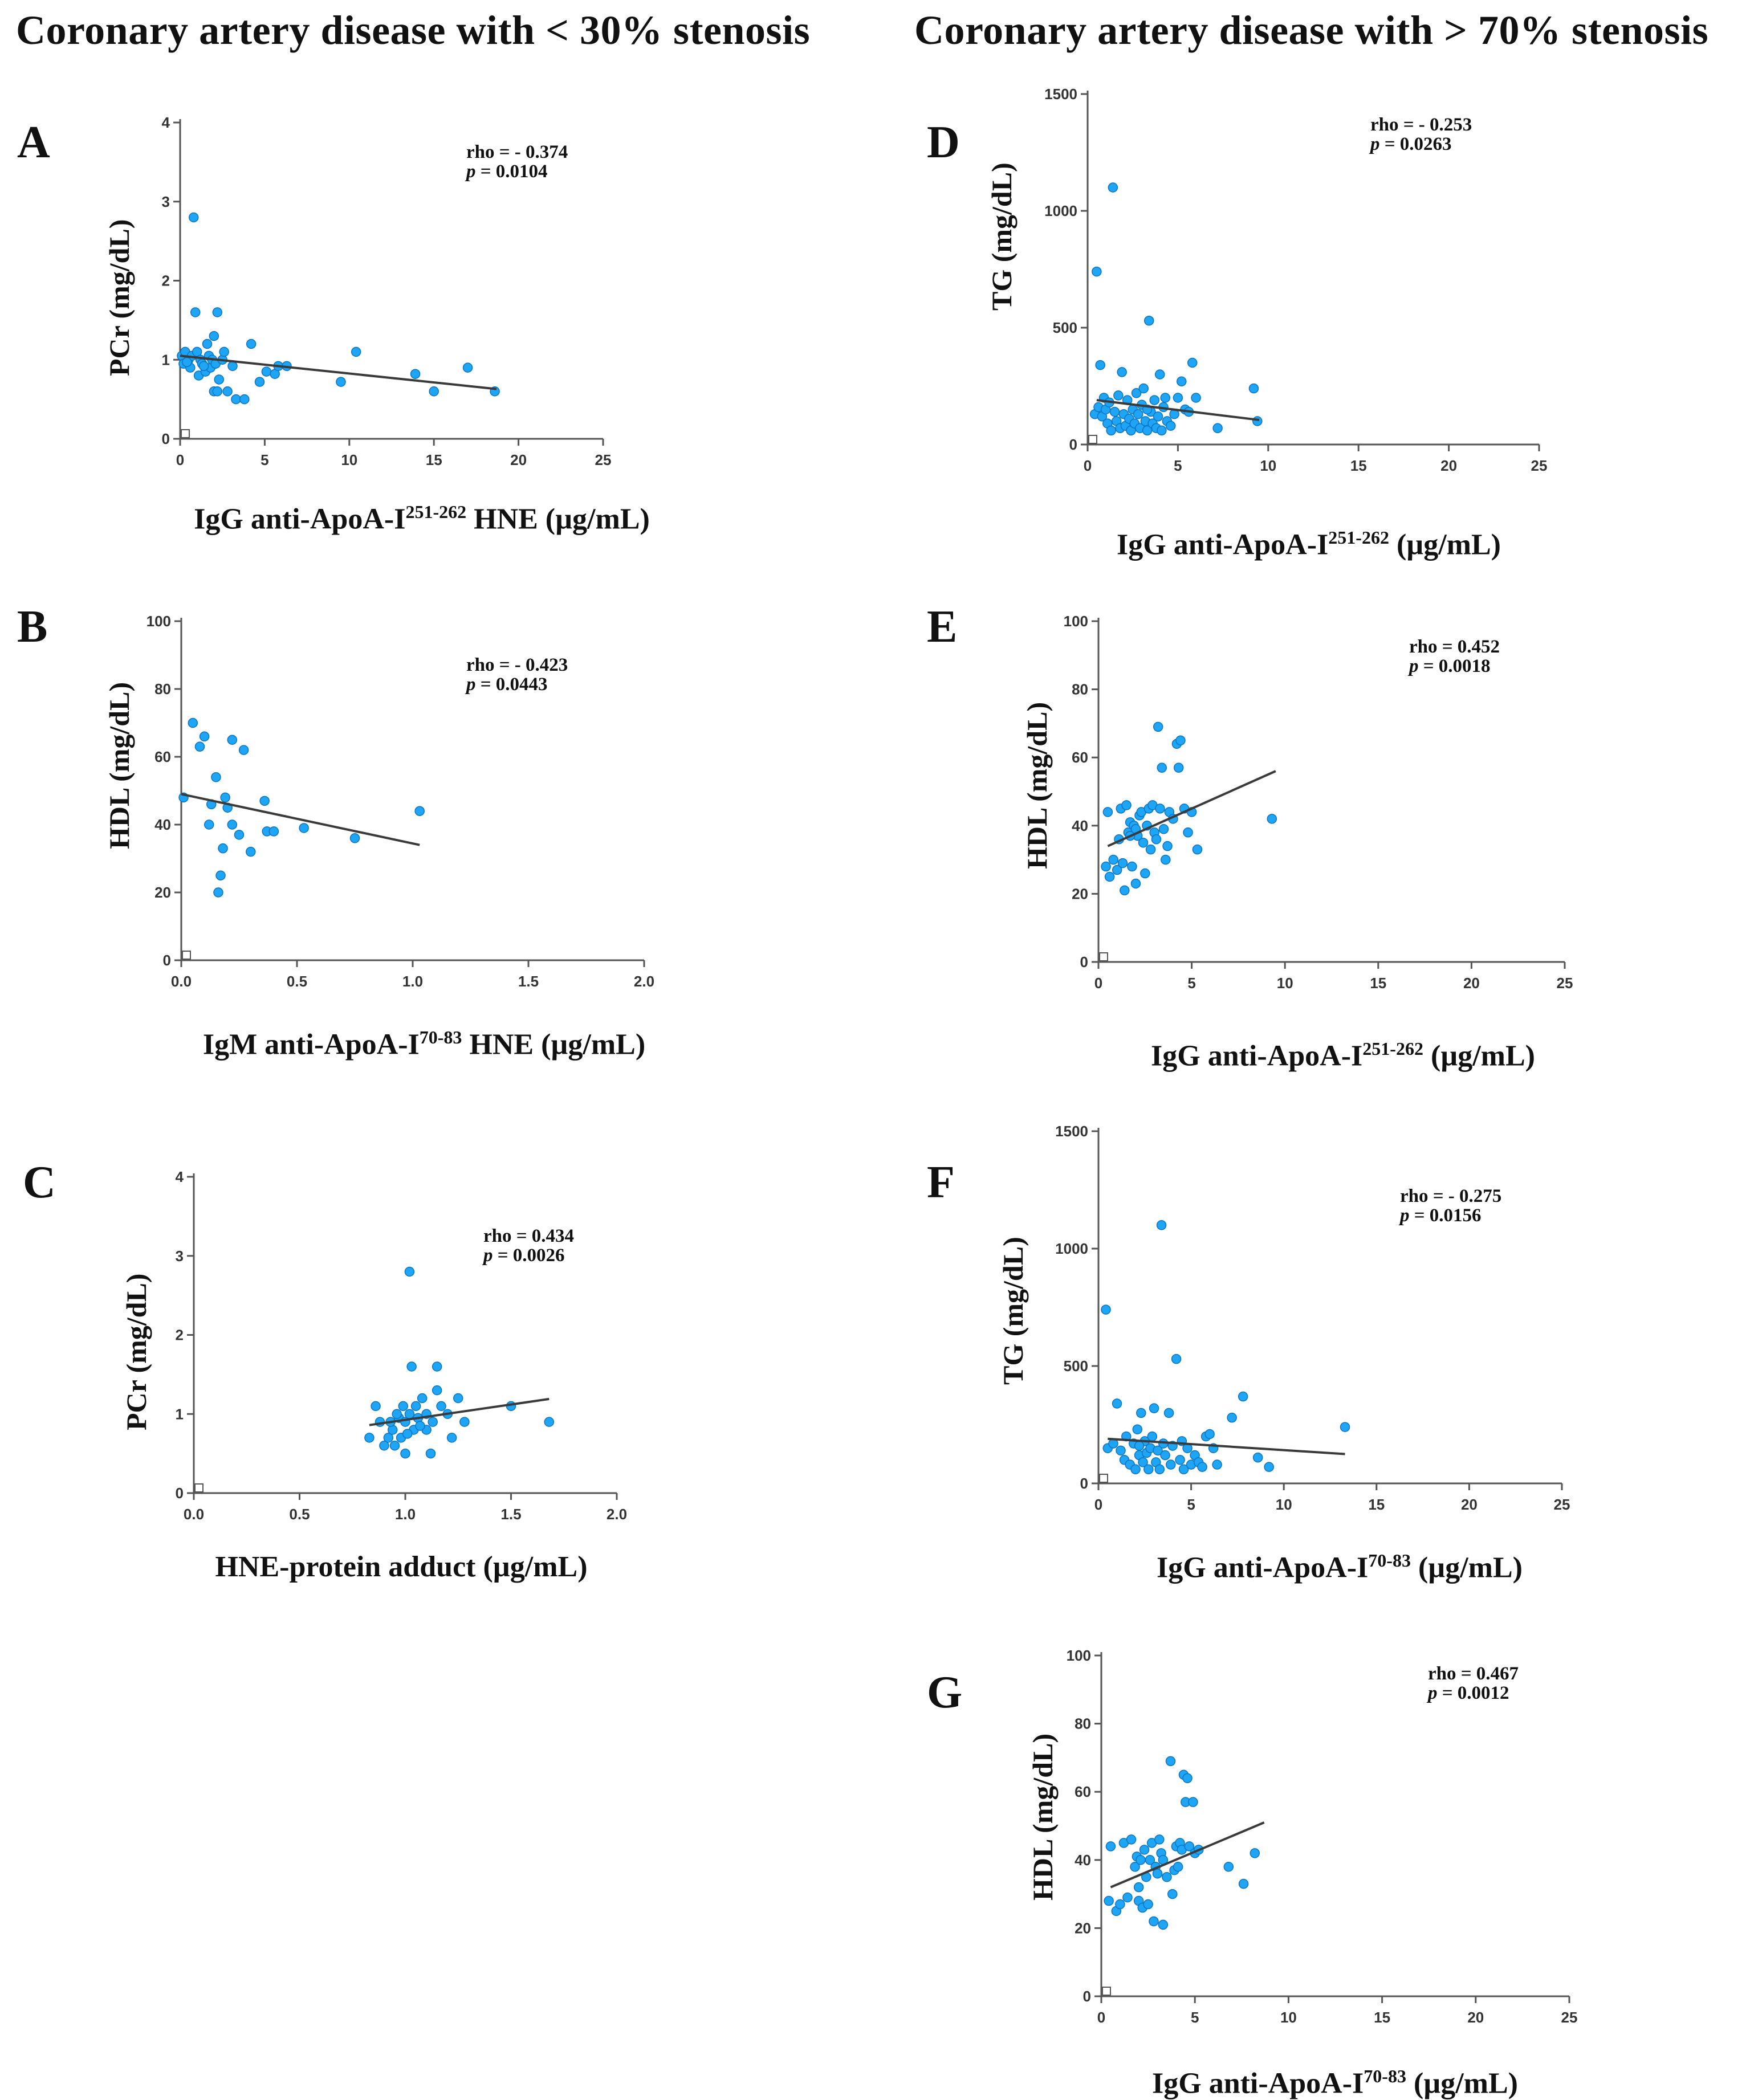 The image size is (1750, 2100). I want to click on correlation-stats: rho = - 0.253 p = 0.0263, so click(1421, 134).